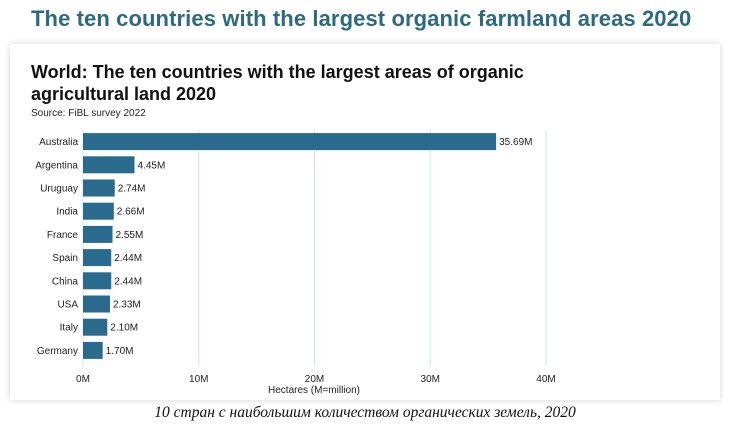  Describe the element at coordinates (56, 165) in the screenshot. I see `category-label: Argentina` at that location.